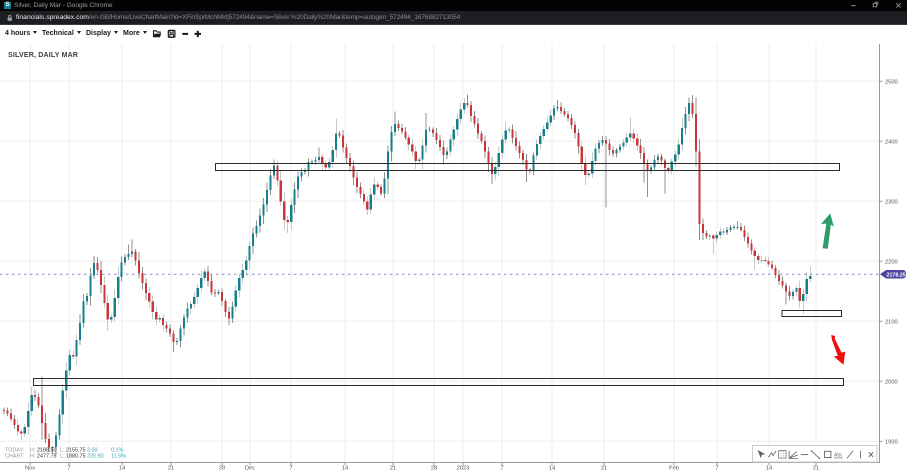 This screenshot has height=472, width=907. I want to click on svg-text: TODAY:, so click(14, 451).